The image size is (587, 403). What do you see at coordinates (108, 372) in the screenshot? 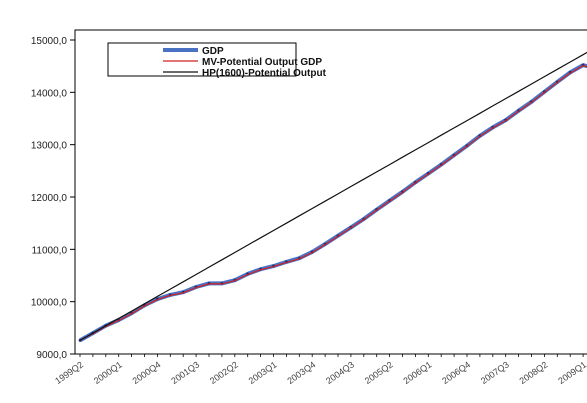
I see `x-tick-label: 2000Q1` at bounding box center [108, 372].